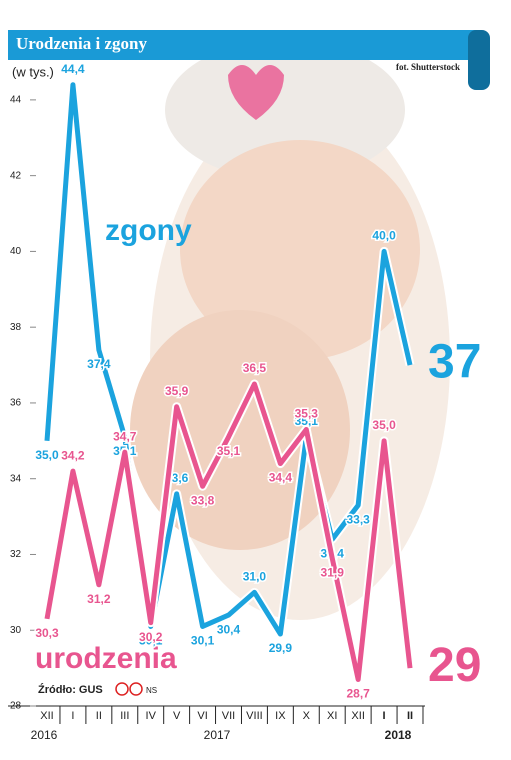 The width and height of the screenshot is (511, 760). What do you see at coordinates (16, 554) in the screenshot?
I see `y-tick-label: 32` at bounding box center [16, 554].